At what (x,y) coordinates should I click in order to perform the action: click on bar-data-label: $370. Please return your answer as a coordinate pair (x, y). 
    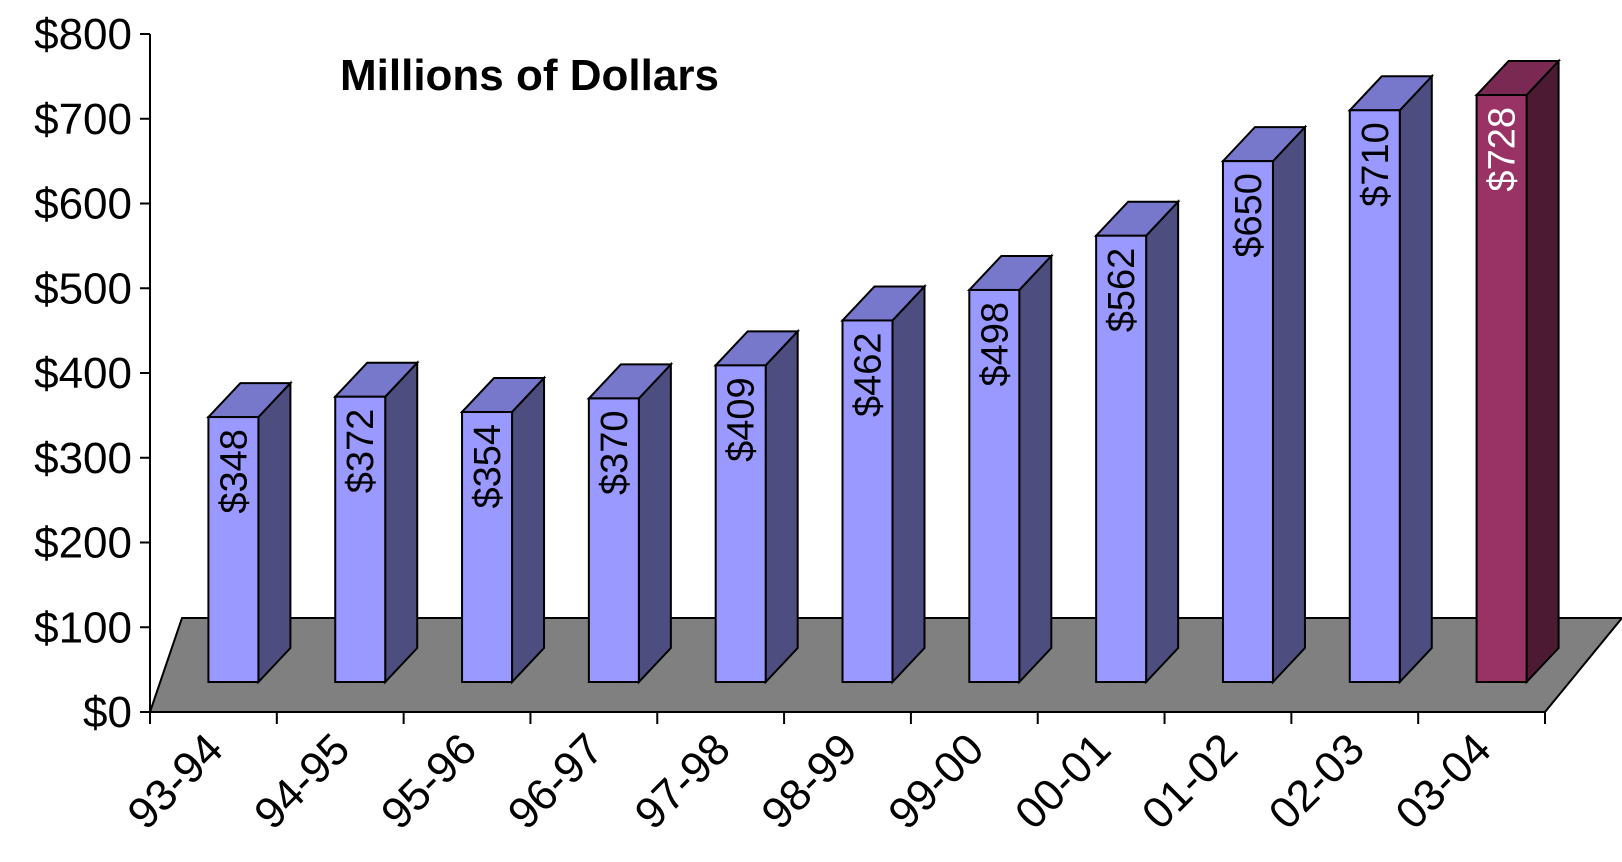
    Looking at the image, I should click on (615, 452).